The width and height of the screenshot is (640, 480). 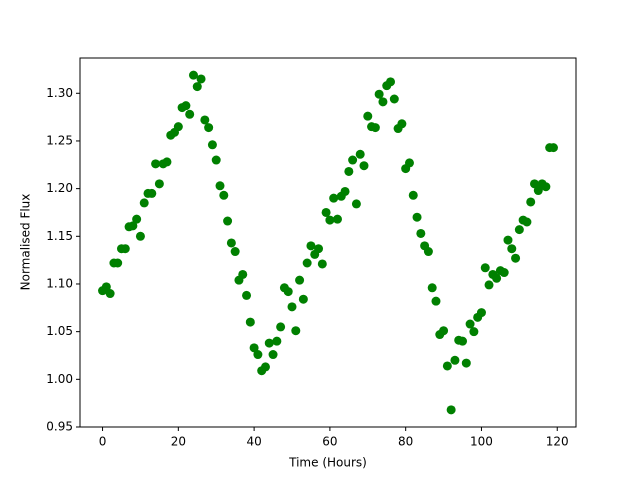 What do you see at coordinates (59, 236) in the screenshot?
I see `y-tick-label: 1.15` at bounding box center [59, 236].